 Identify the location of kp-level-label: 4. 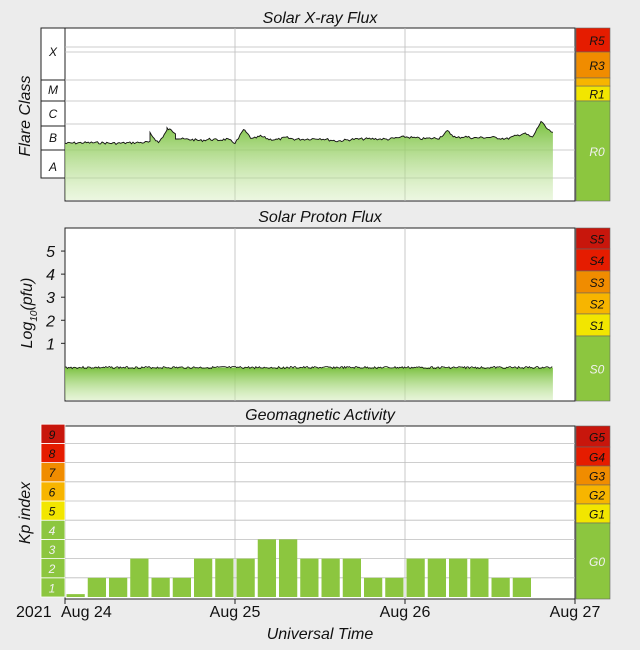
(52, 531).